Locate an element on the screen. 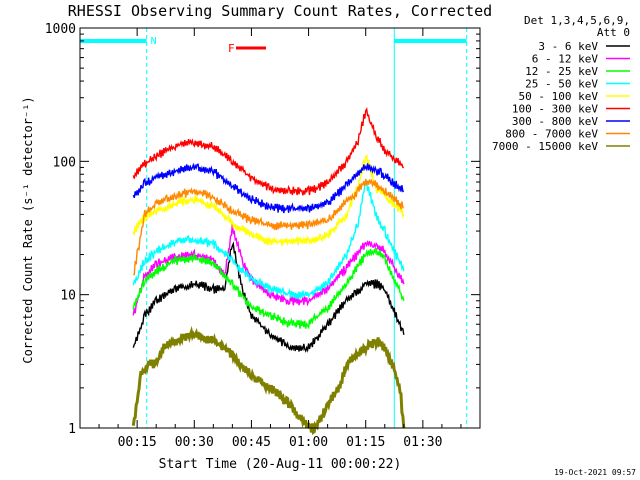 This screenshot has width=640, height=480. legend-label-4: 50 - 100 keV is located at coordinates (559, 96).